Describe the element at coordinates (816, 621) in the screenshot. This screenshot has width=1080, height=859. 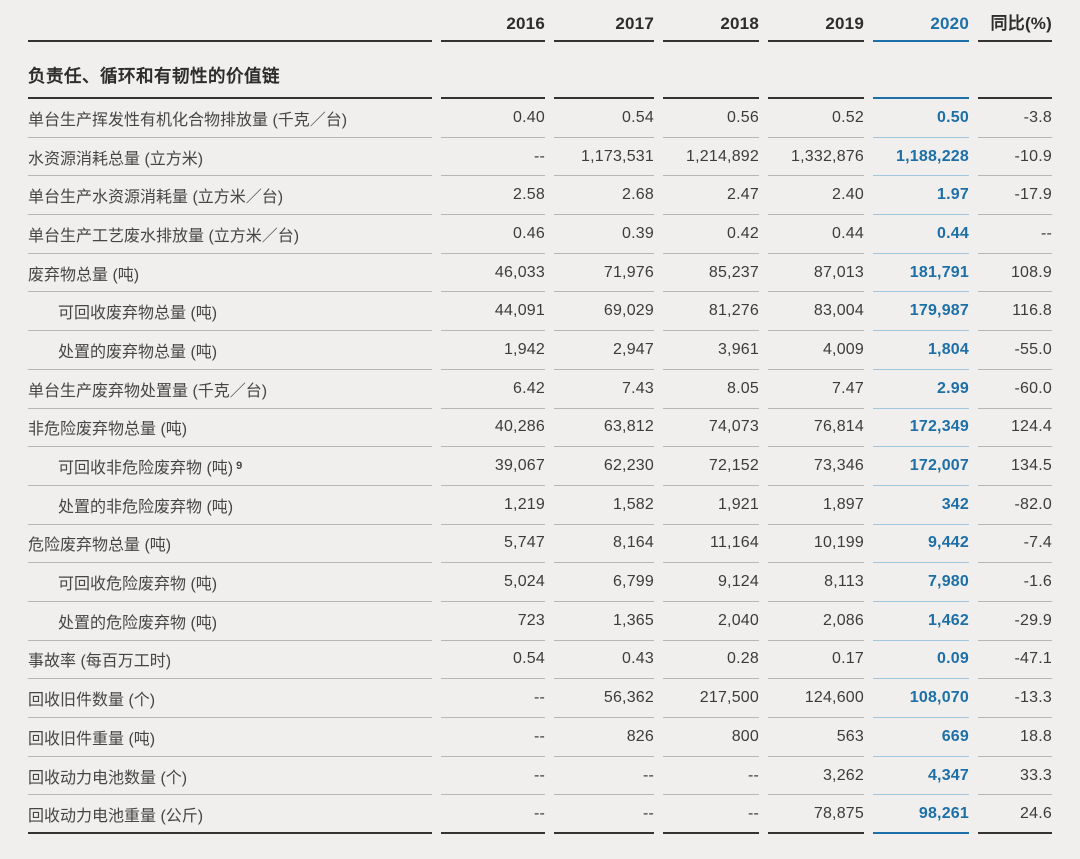
I see `value-2019: 2,086` at that location.